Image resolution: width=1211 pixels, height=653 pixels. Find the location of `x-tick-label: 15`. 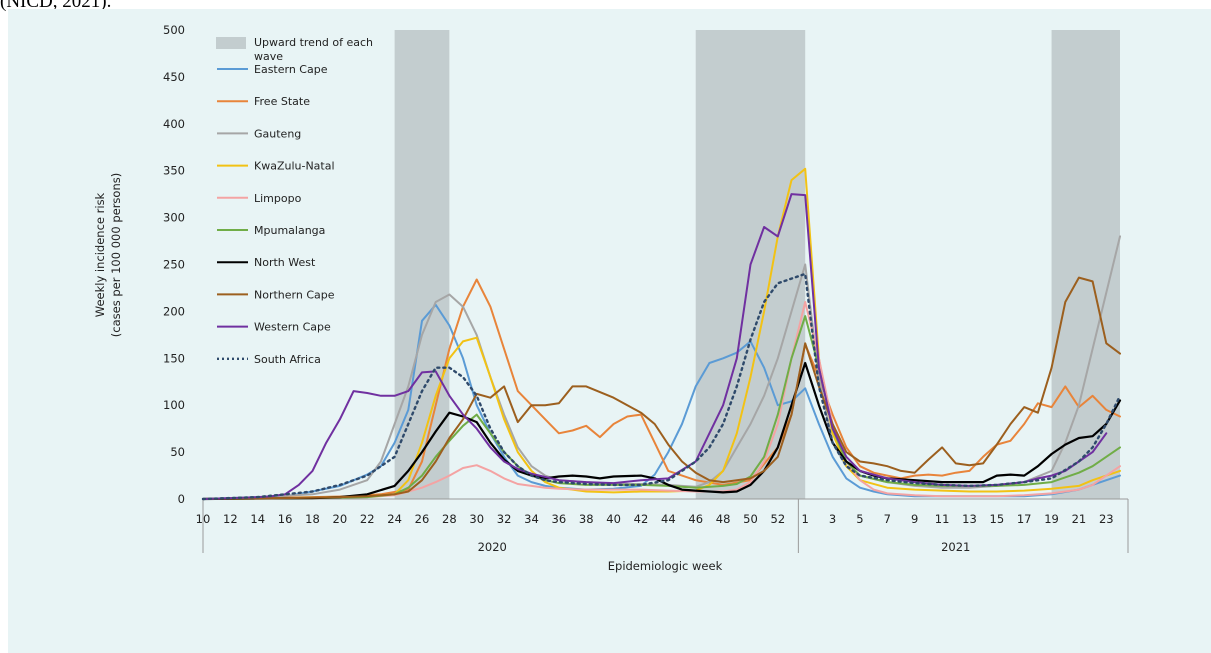

x-tick-label: 15 is located at coordinates (997, 519).